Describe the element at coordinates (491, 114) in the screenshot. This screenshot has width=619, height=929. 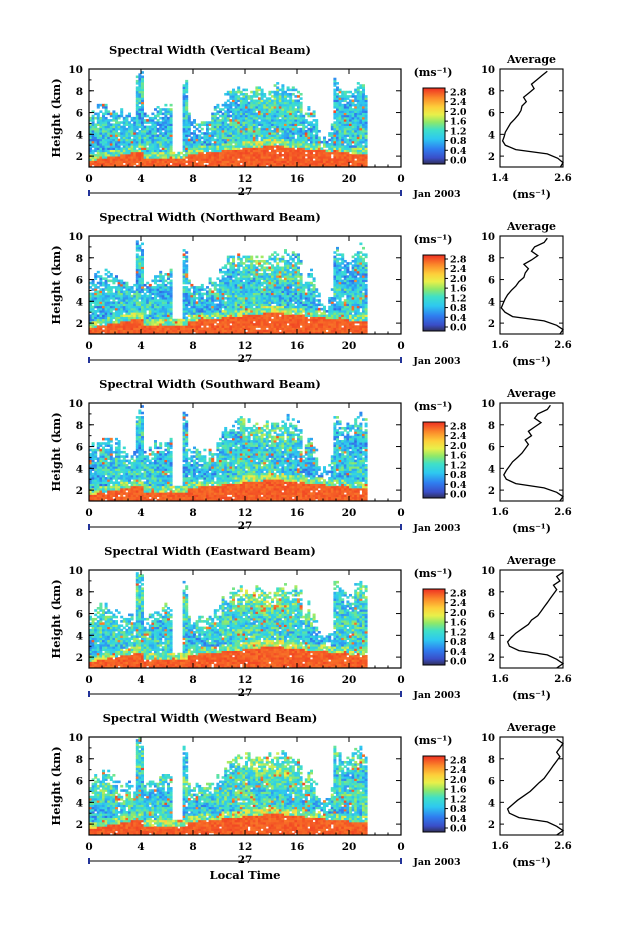
I see `profile-y-tick-label: 6` at that location.